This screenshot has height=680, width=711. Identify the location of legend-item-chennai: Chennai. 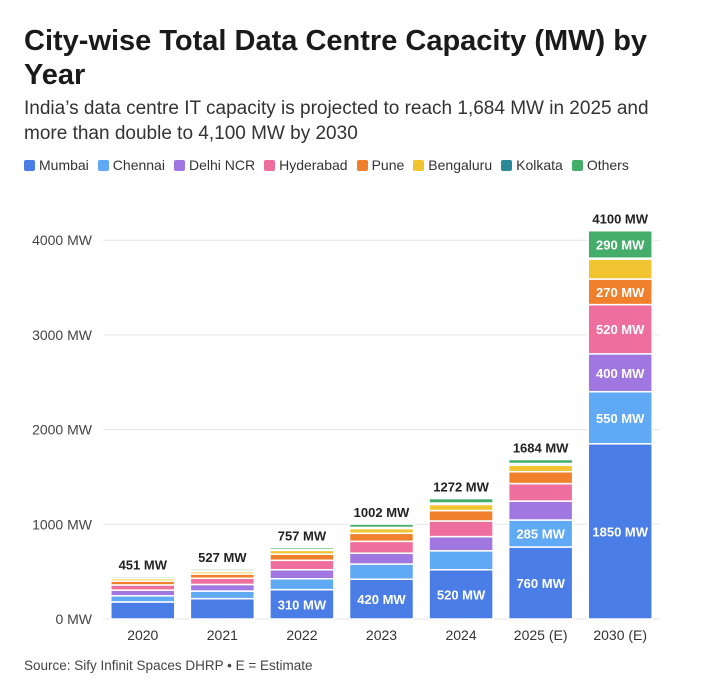
(131, 165).